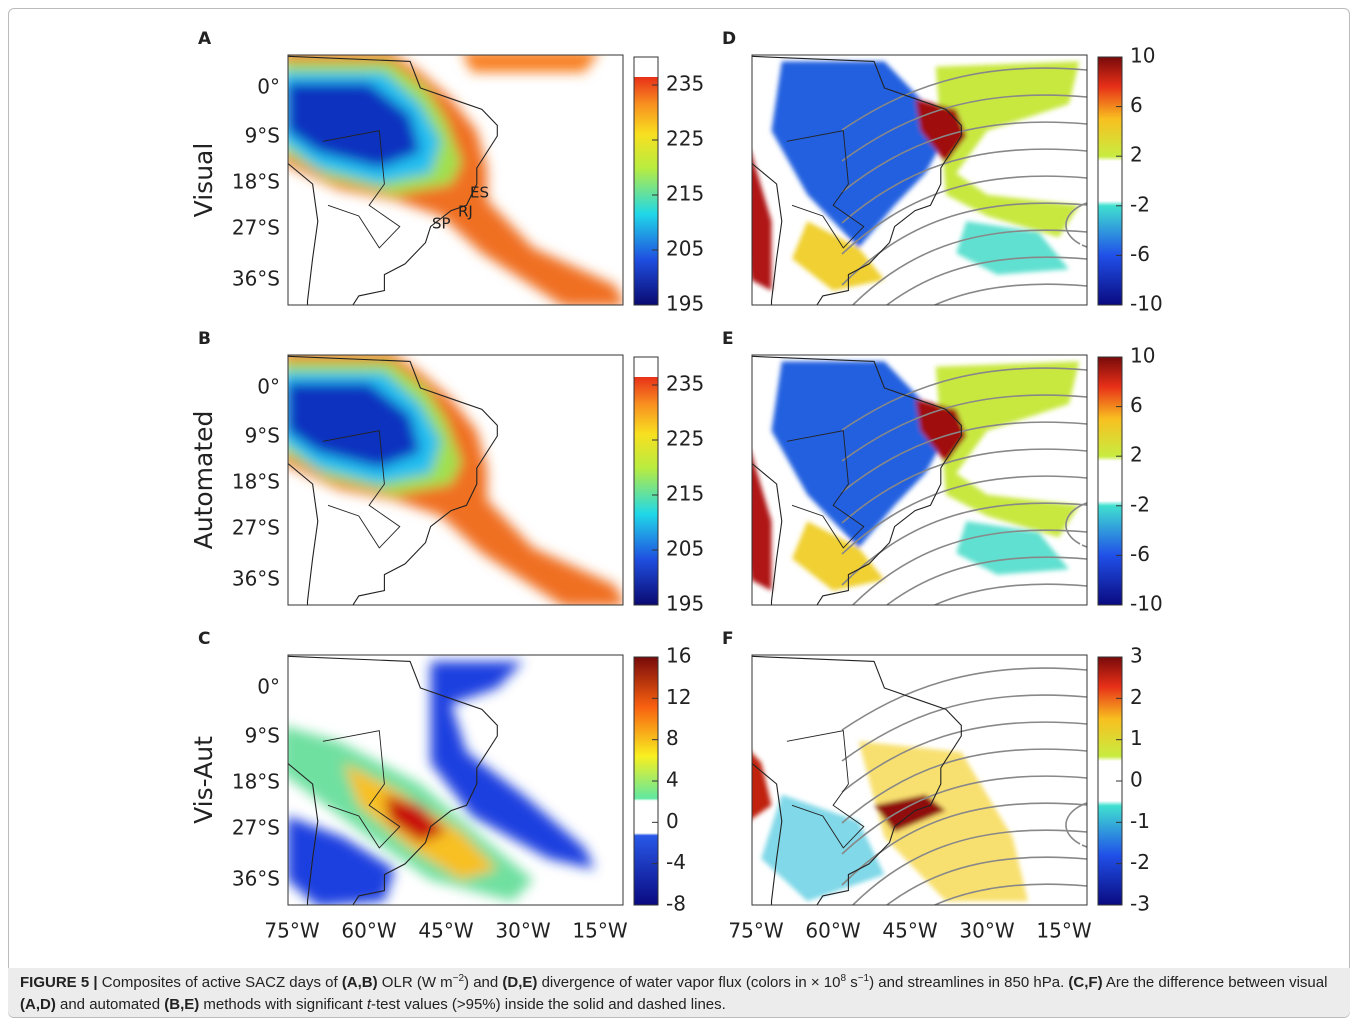 This screenshot has width=1358, height=1027. I want to click on colorbar-tick-label: -4, so click(676, 862).